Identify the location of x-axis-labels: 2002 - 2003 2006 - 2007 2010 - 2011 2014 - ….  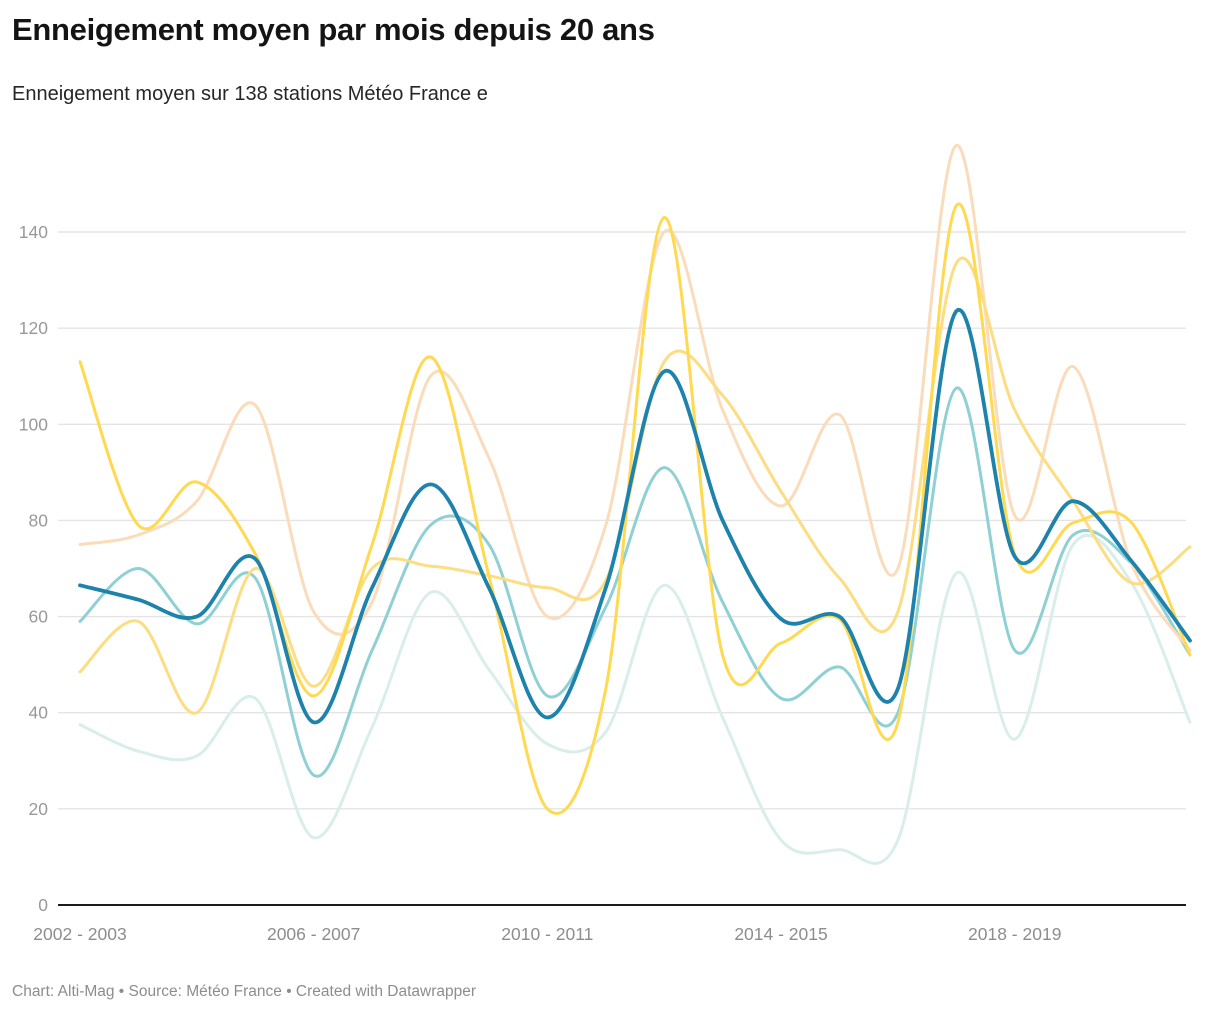
(547, 934).